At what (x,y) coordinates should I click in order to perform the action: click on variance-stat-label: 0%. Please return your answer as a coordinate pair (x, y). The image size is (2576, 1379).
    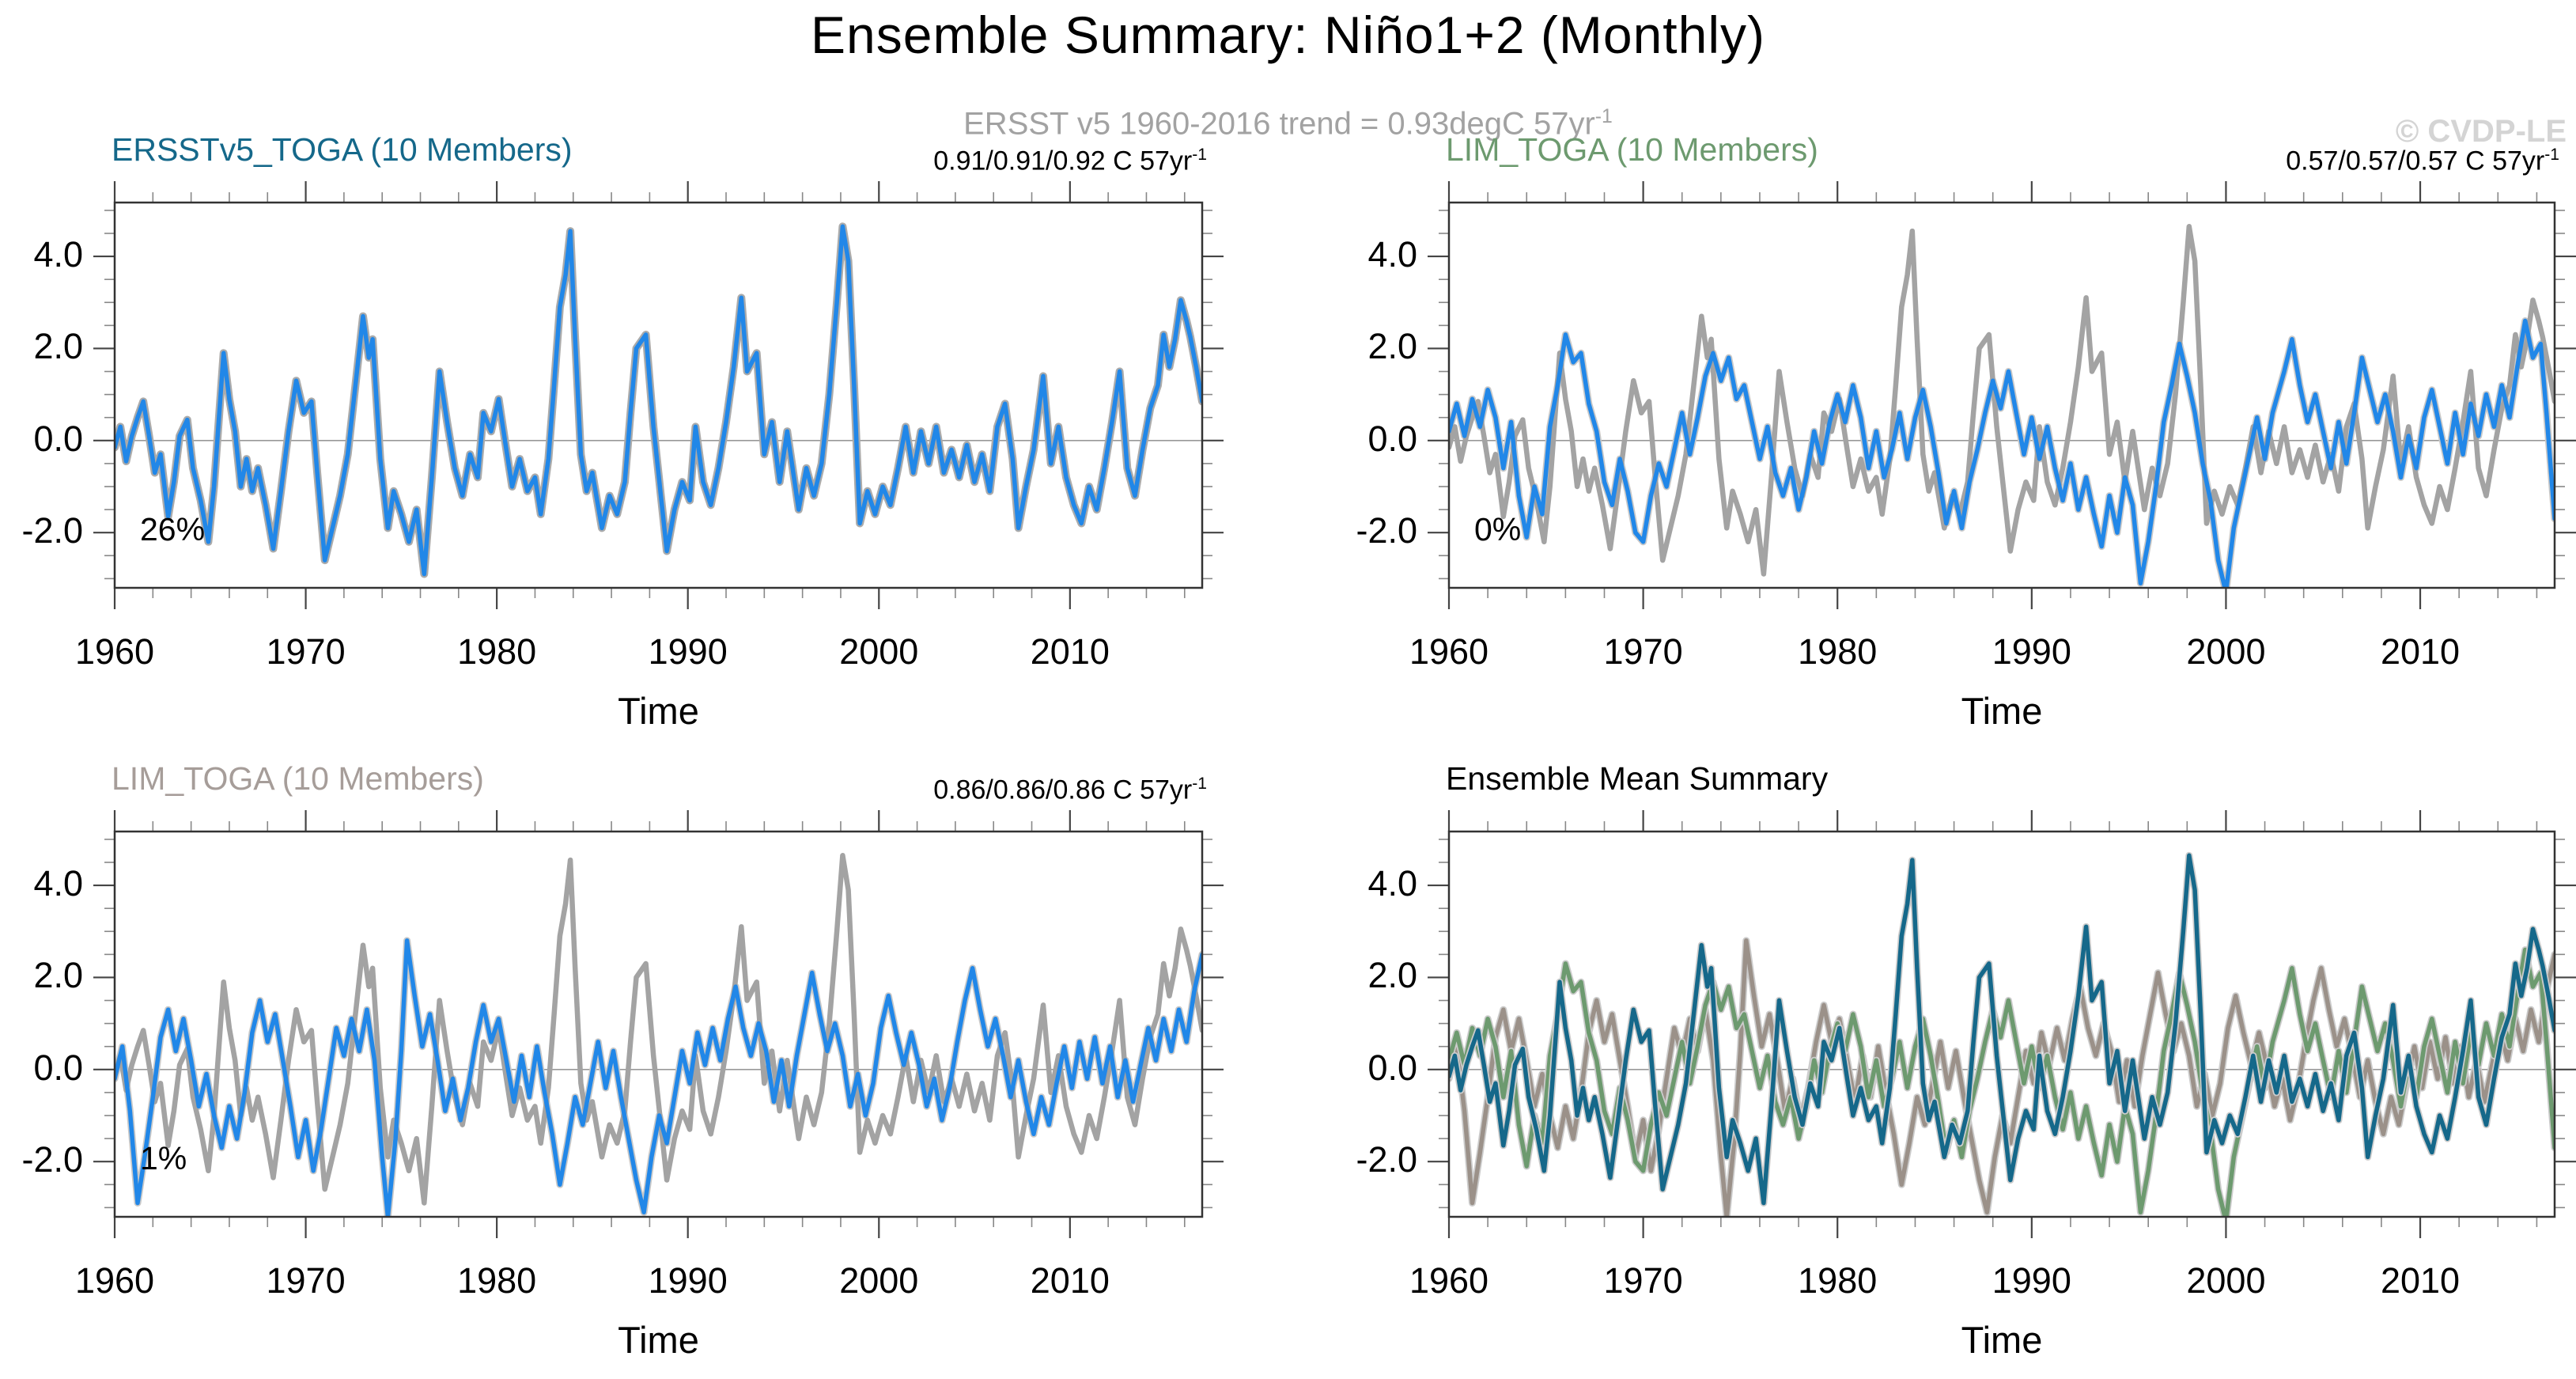
    Looking at the image, I should click on (1498, 529).